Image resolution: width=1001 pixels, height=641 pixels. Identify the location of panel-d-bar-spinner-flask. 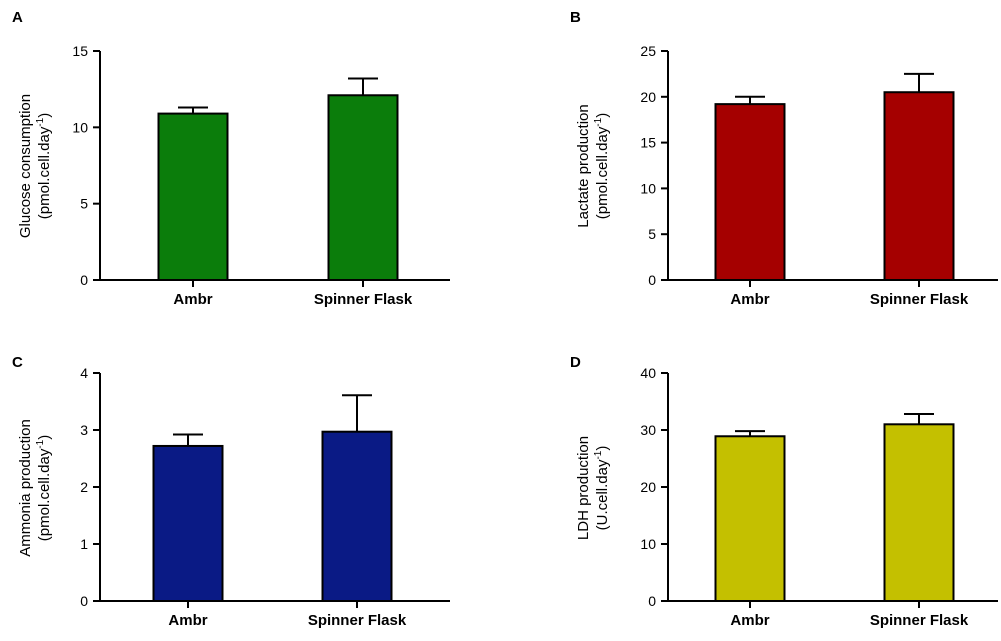
(919, 512).